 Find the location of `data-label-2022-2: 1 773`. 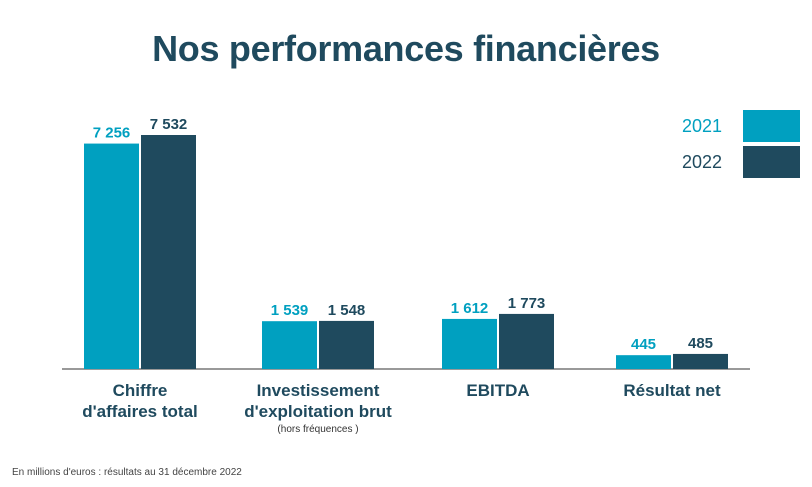

data-label-2022-2: 1 773 is located at coordinates (527, 303).